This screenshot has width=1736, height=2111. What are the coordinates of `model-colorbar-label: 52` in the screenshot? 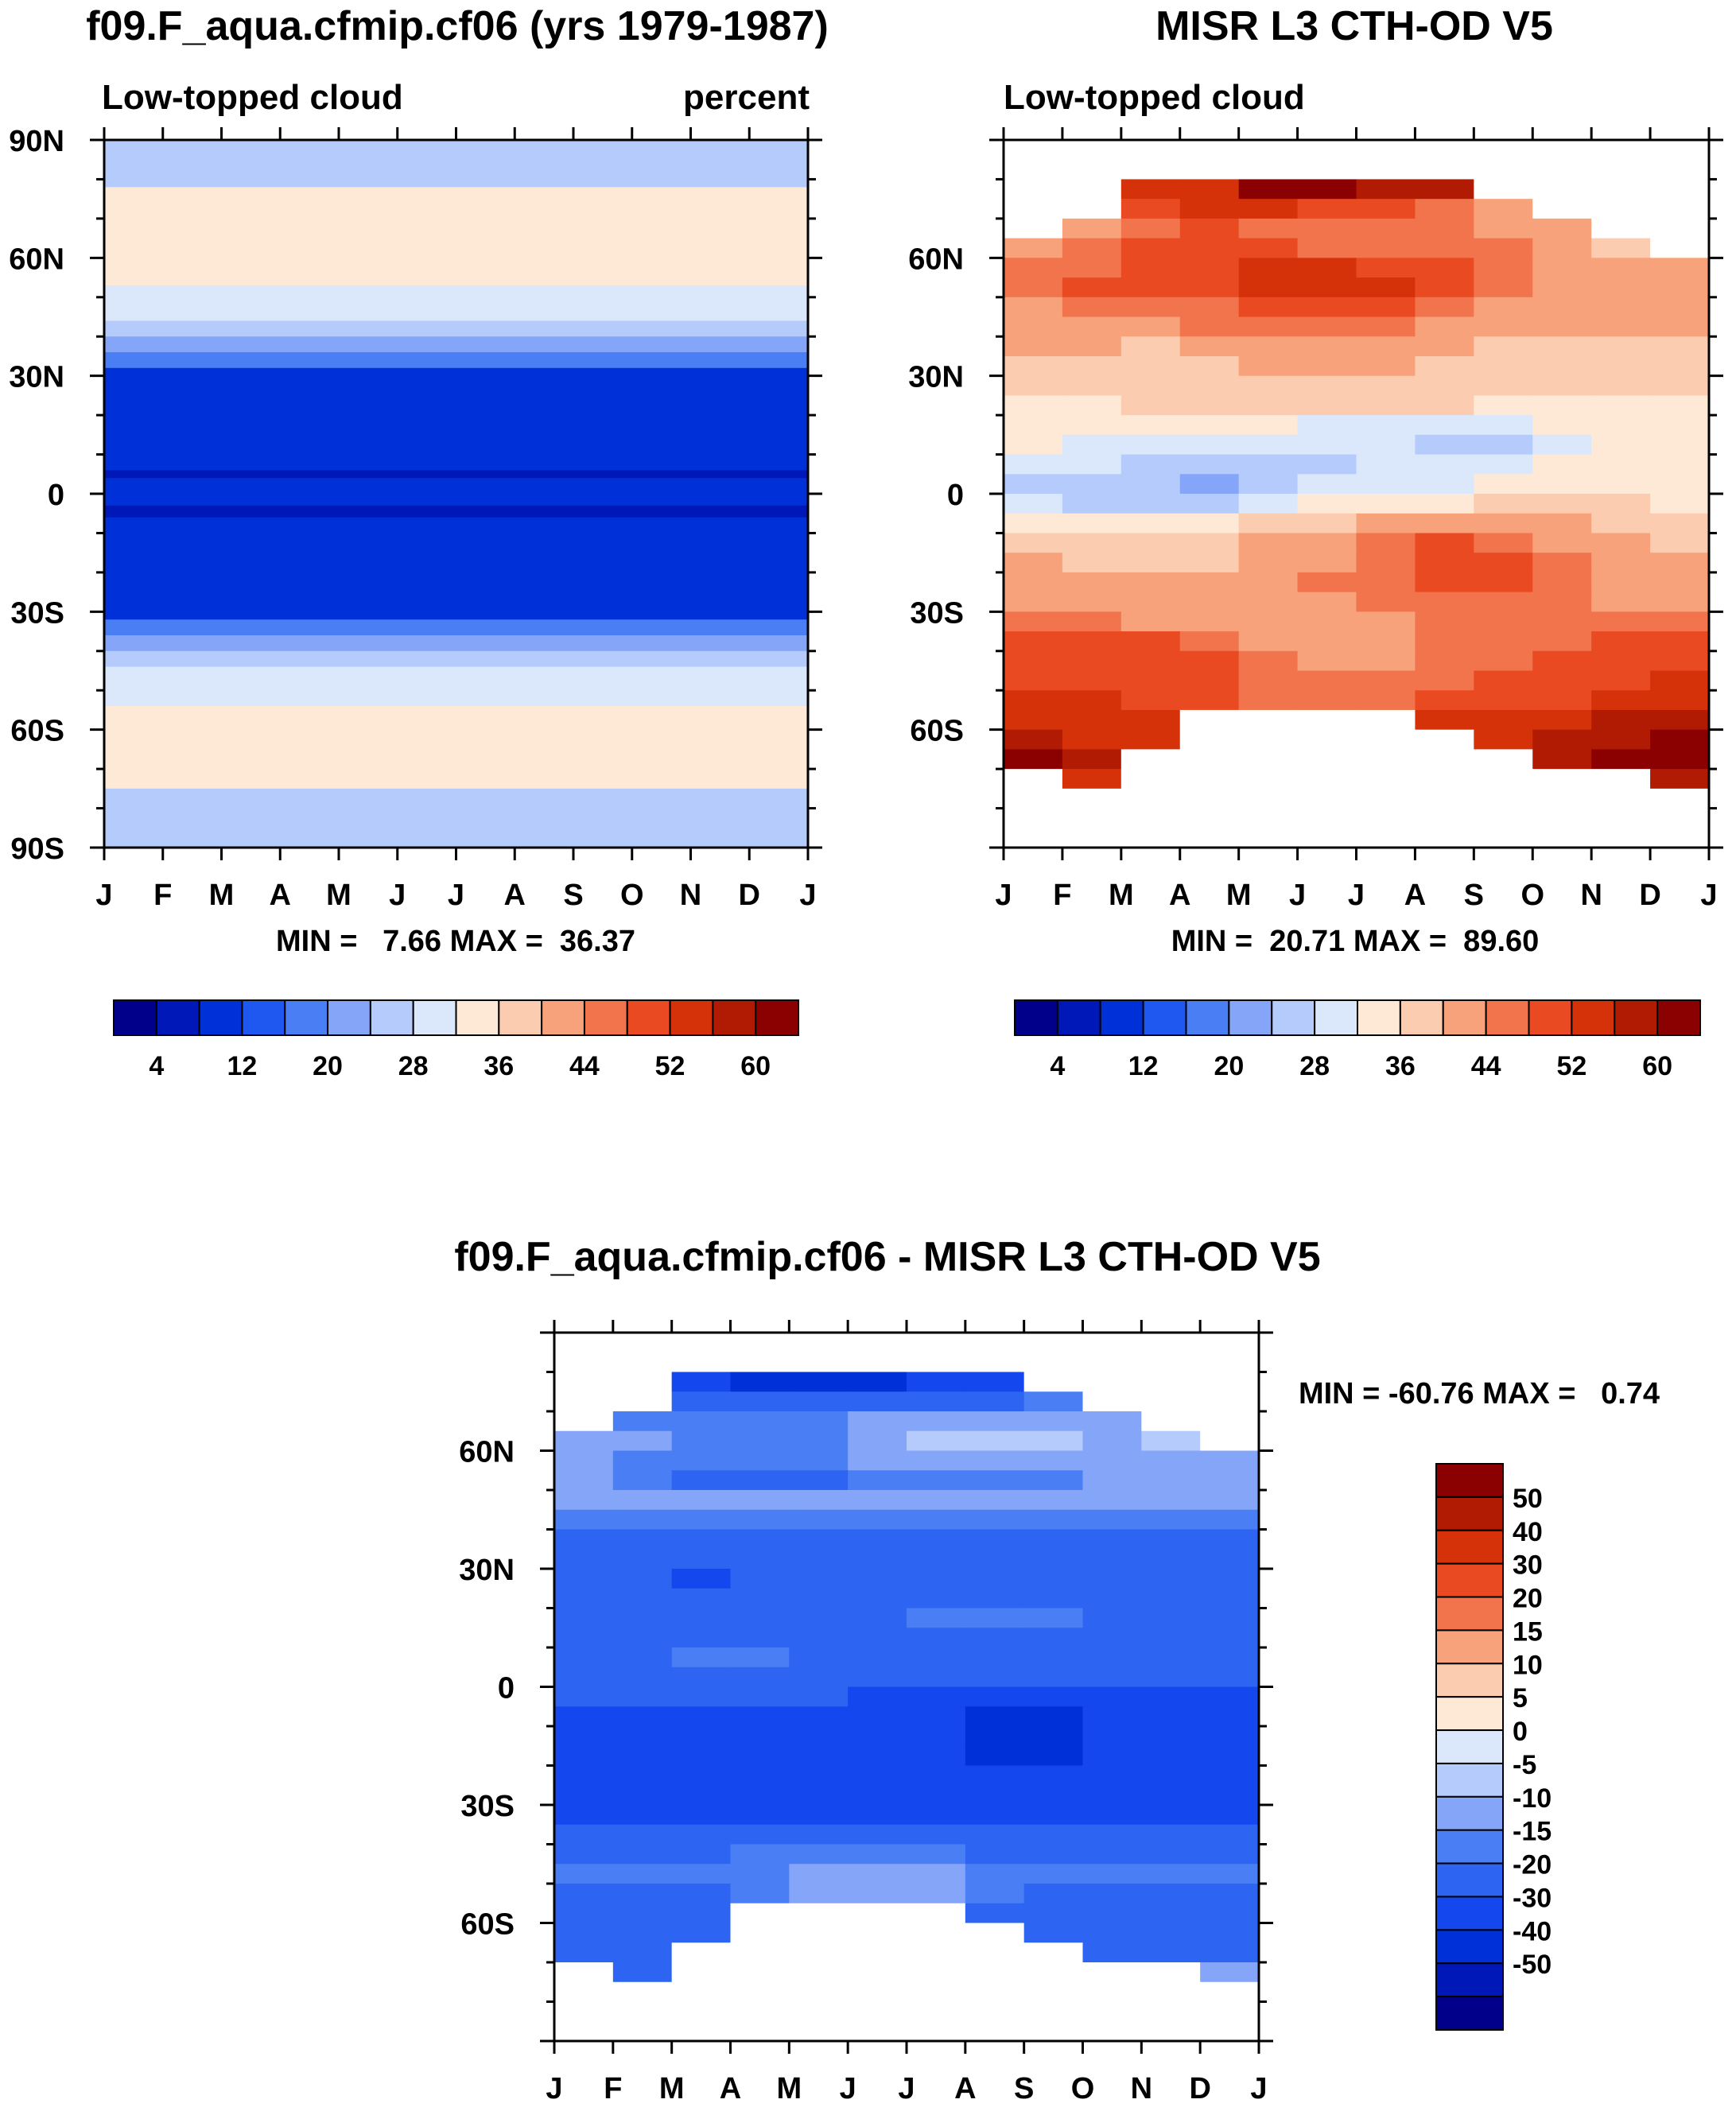 It's located at (670, 1066).